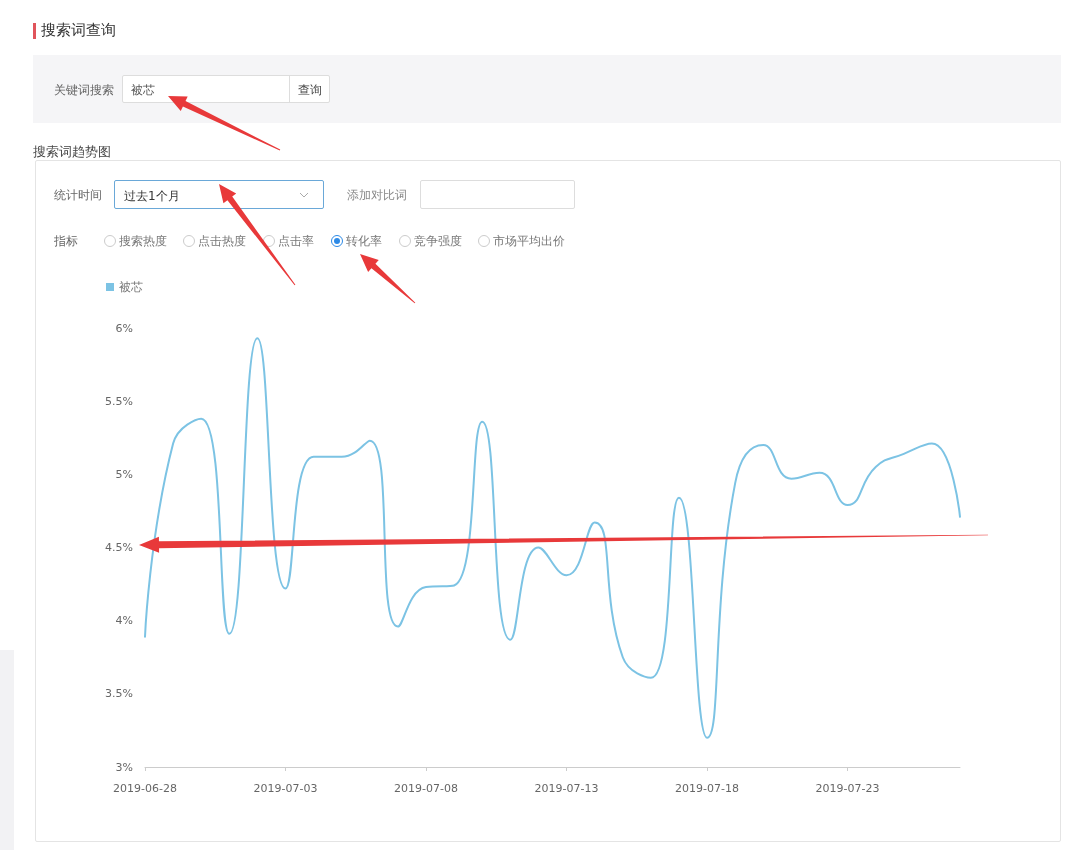 This screenshot has width=1080, height=850. Describe the element at coordinates (145, 788) in the screenshot. I see `x-tick-label: 2019-06-28` at that location.